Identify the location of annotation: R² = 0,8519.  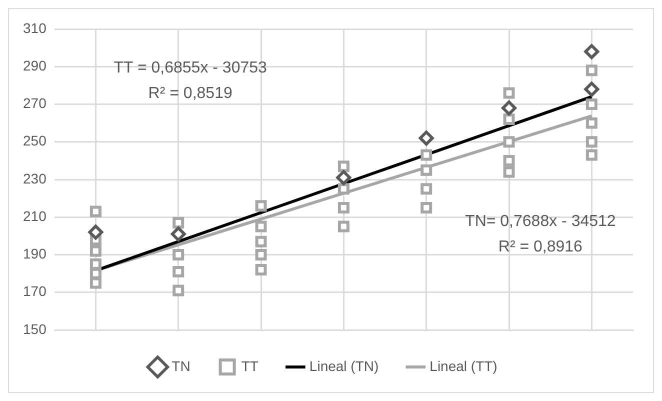
(190, 93).